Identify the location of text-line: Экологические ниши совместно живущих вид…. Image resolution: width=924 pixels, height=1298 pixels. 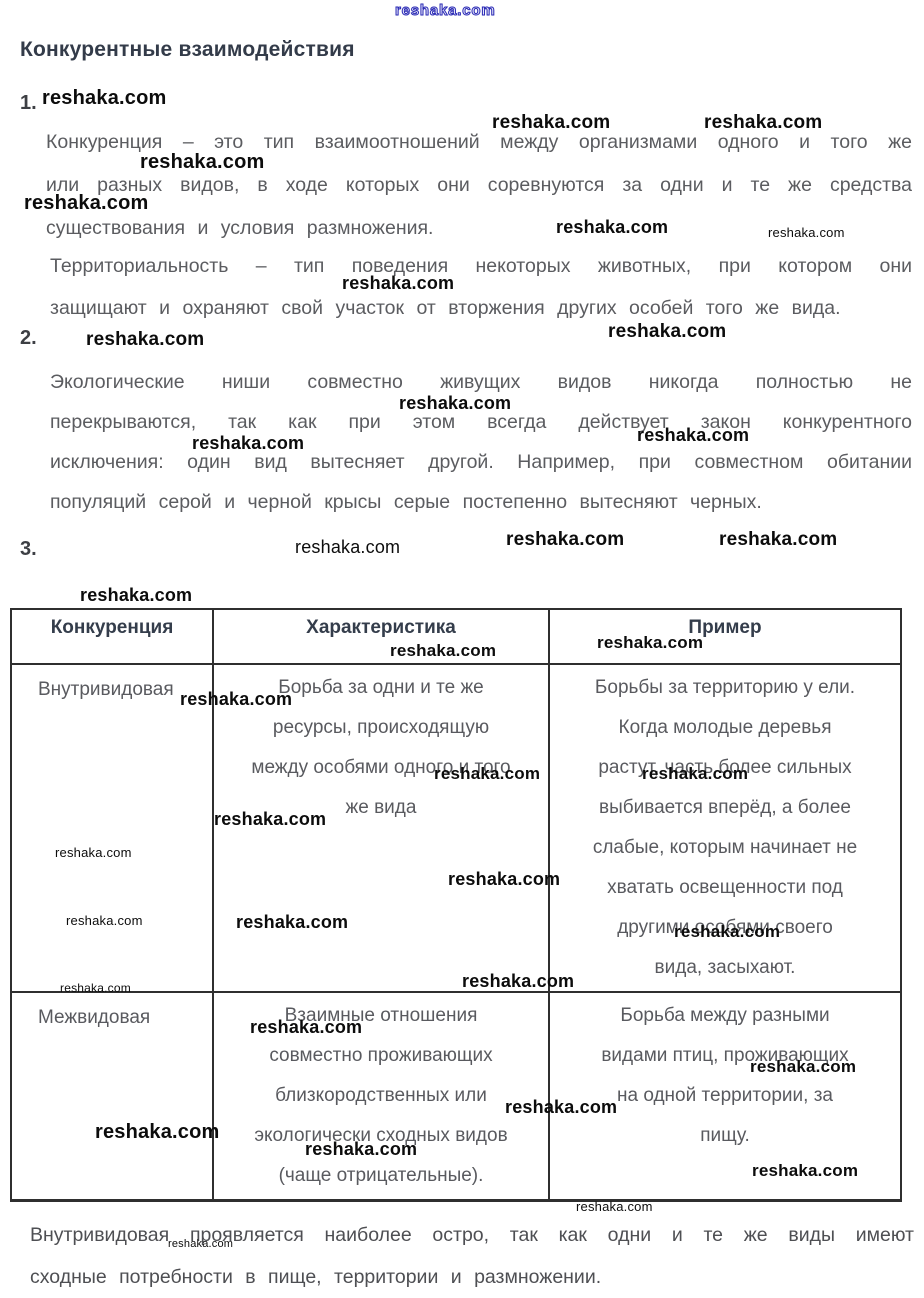
(481, 382).